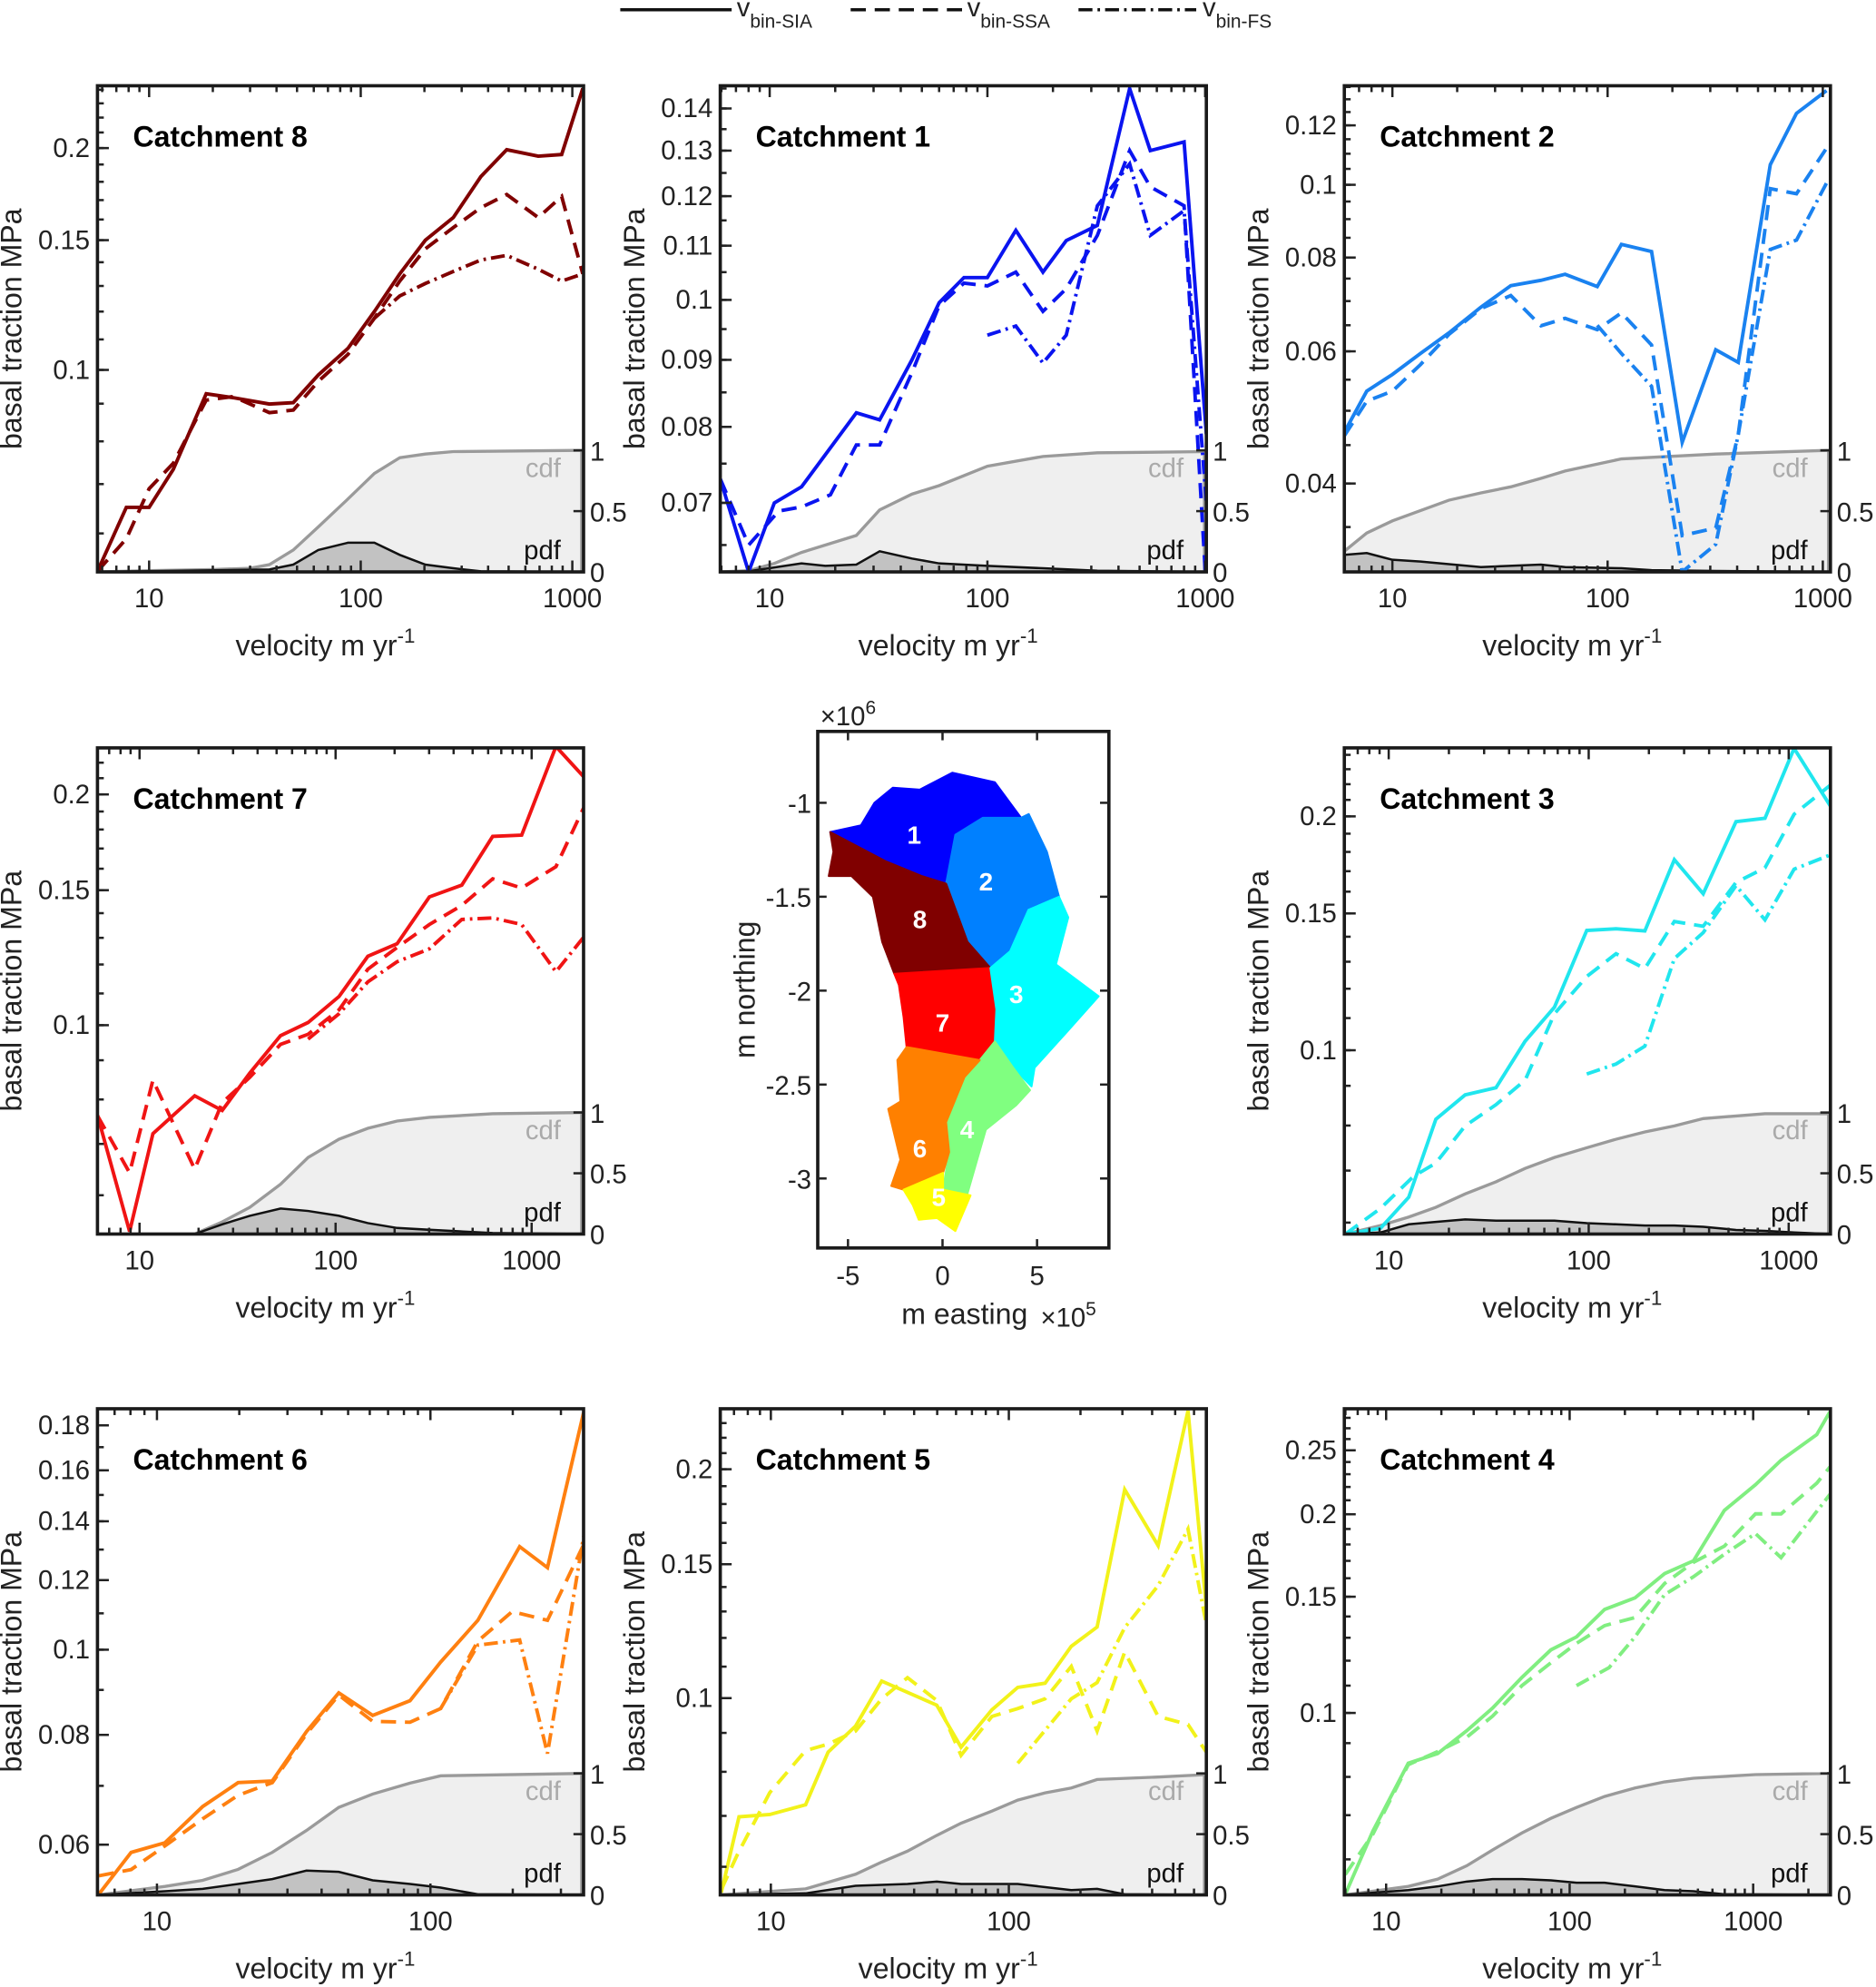  I want to click on y-tick-label: 0.12, so click(1311, 126).